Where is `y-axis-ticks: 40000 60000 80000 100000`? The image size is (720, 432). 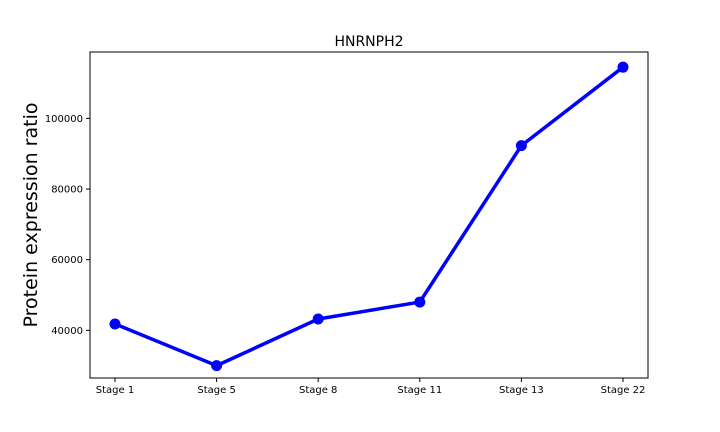 y-axis-ticks: 40000 60000 80000 100000 is located at coordinates (67, 225).